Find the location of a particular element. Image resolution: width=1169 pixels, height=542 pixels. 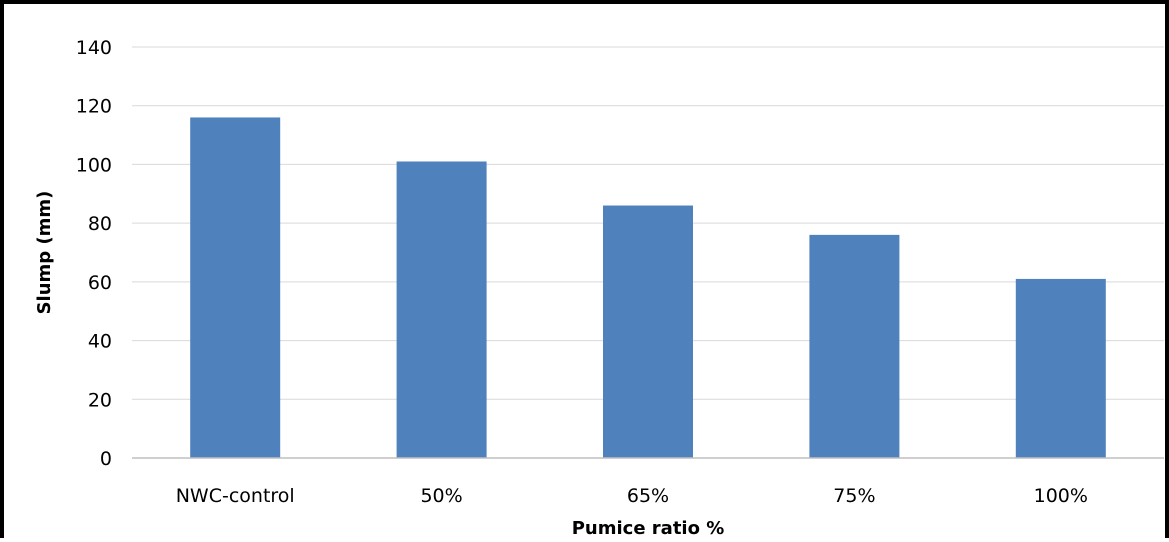

y-tick-label: 100 is located at coordinates (94, 165).